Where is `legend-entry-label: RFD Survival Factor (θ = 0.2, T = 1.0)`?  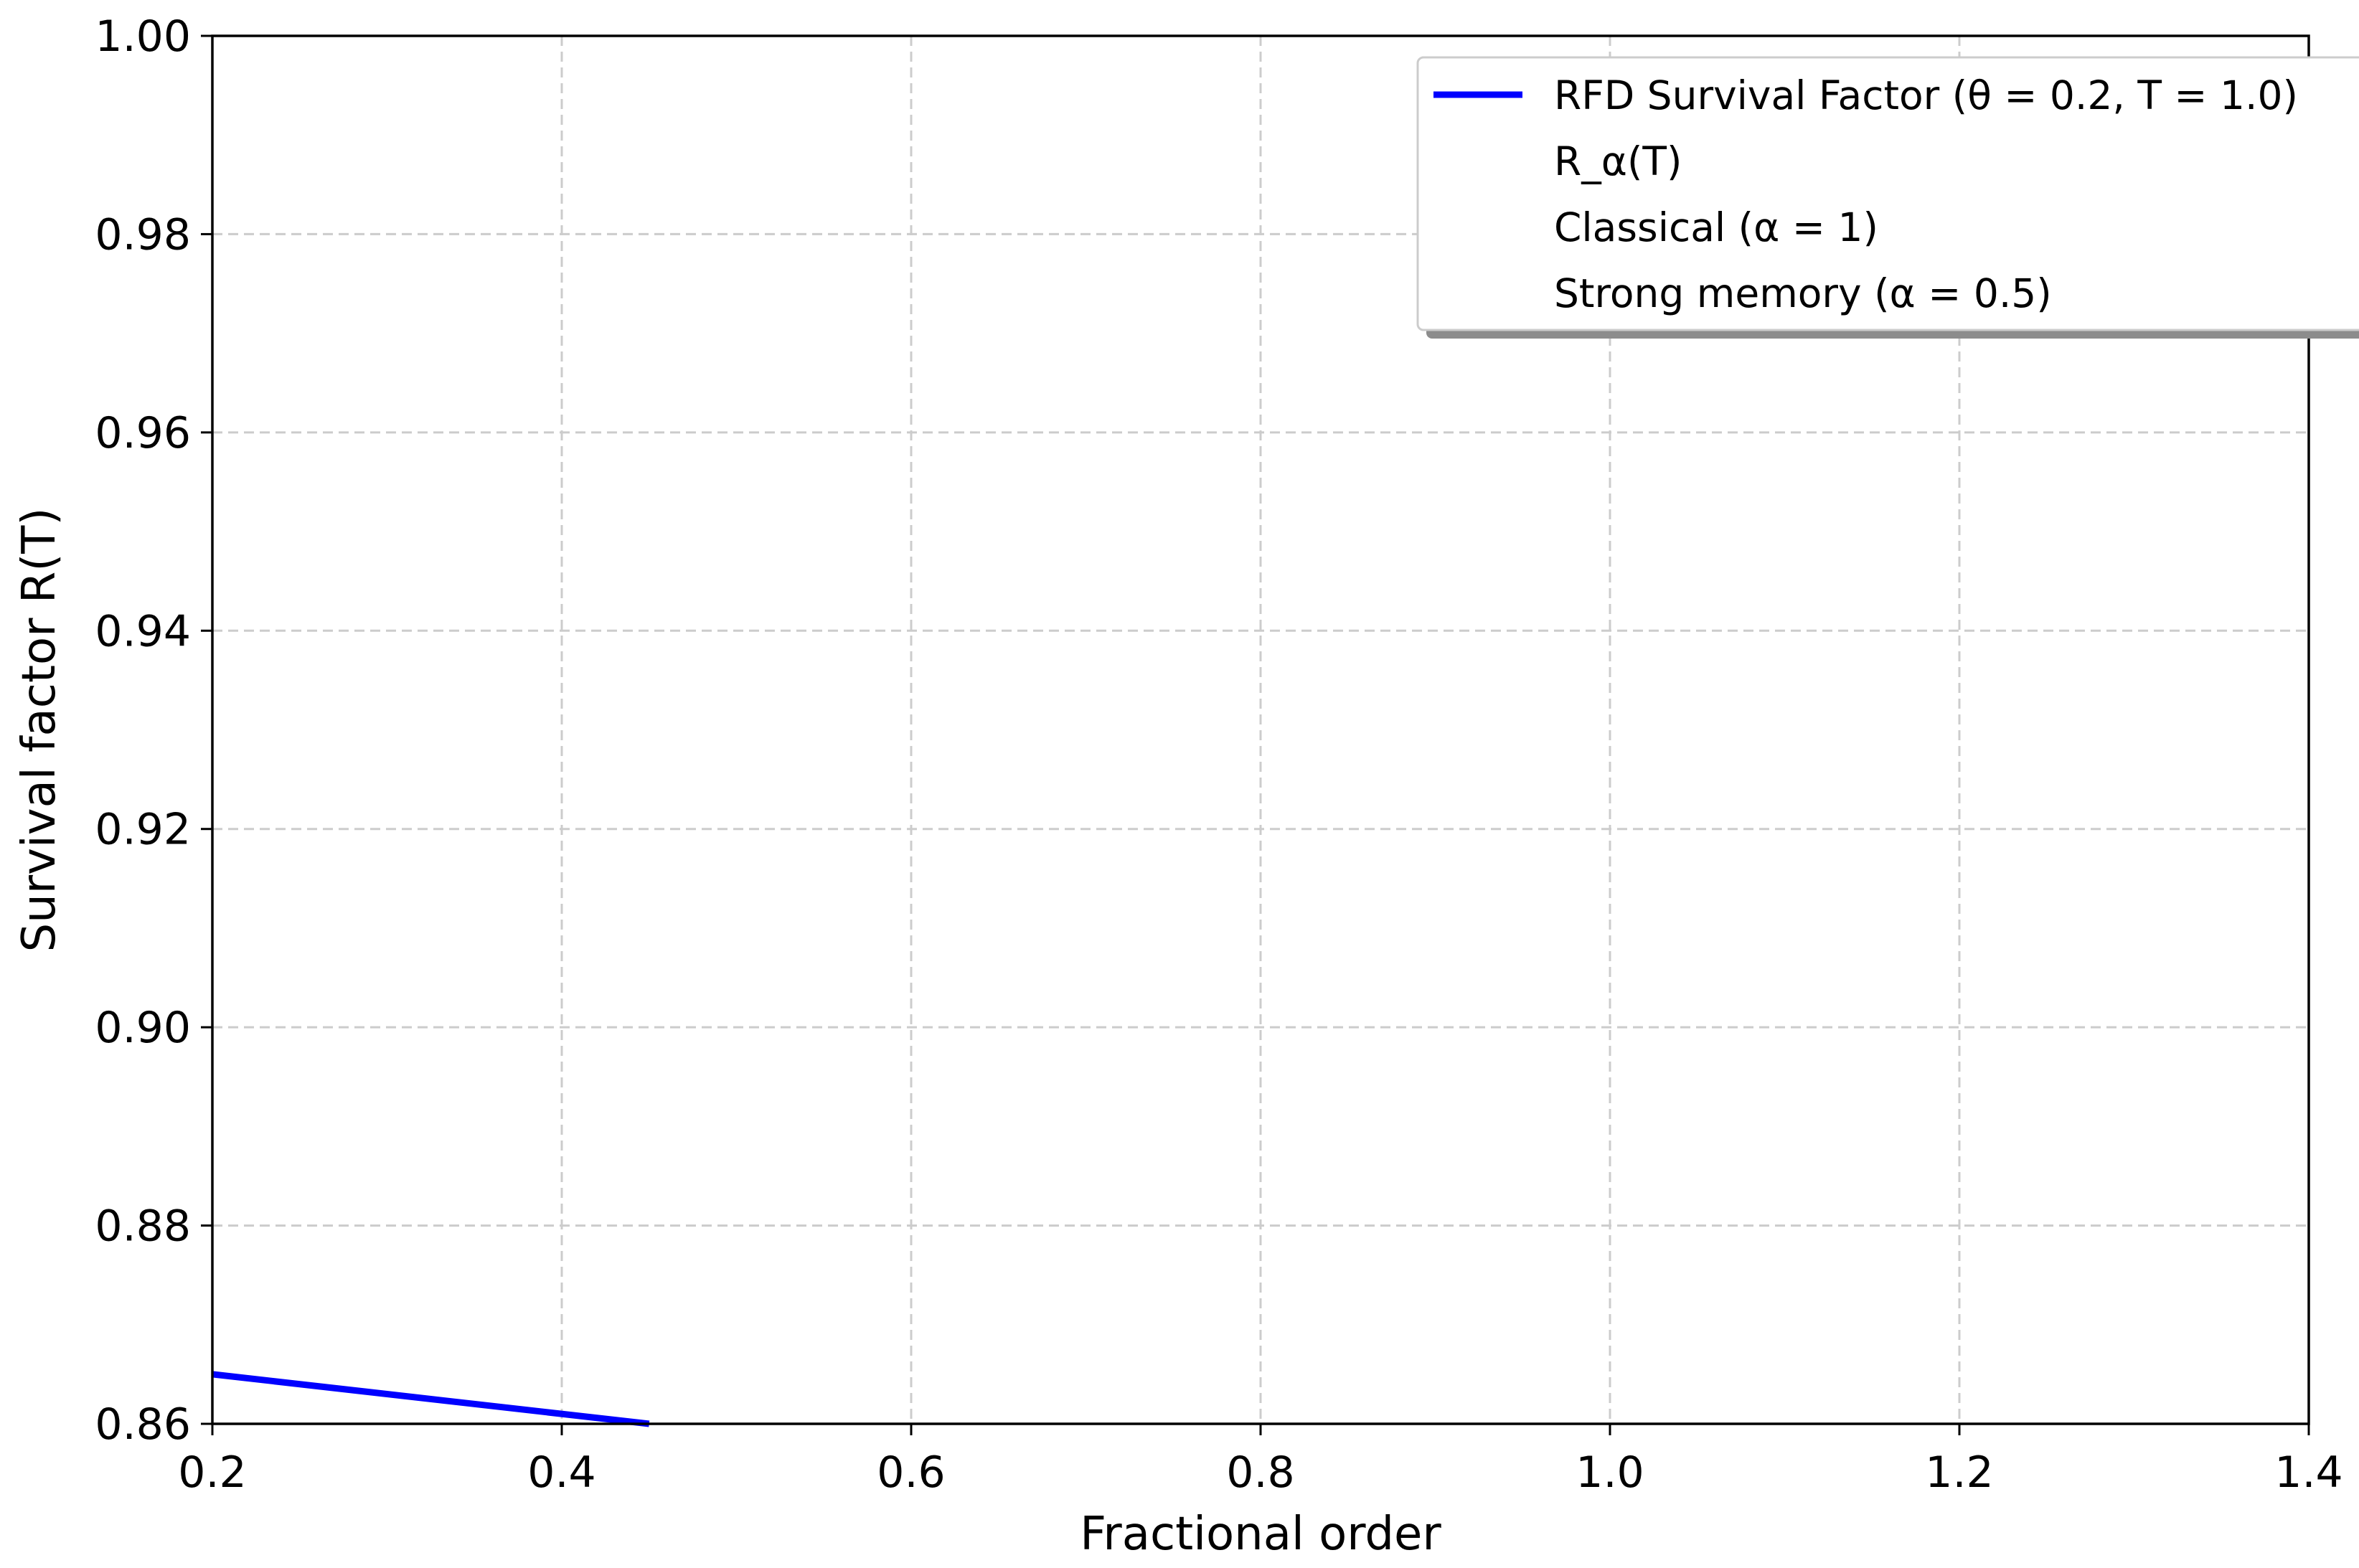 legend-entry-label: RFD Survival Factor (θ = 0.2, T = 1.0) is located at coordinates (1926, 95).